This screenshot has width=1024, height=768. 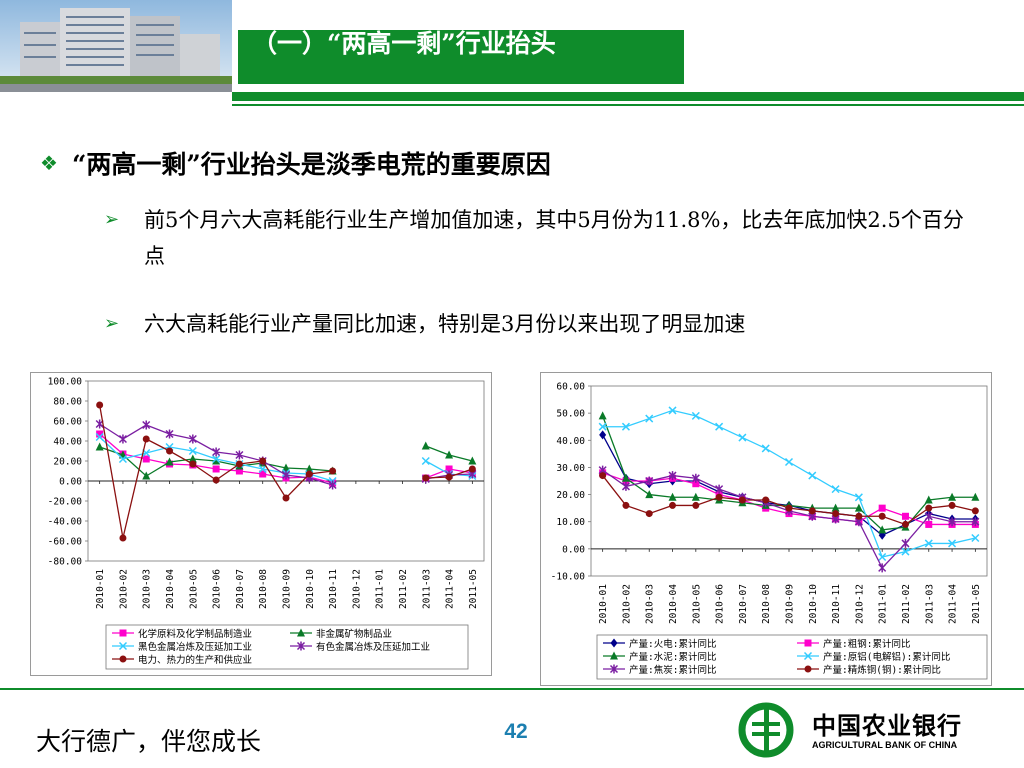 I want to click on x-tick-label: 2010-09, so click(x=790, y=604).